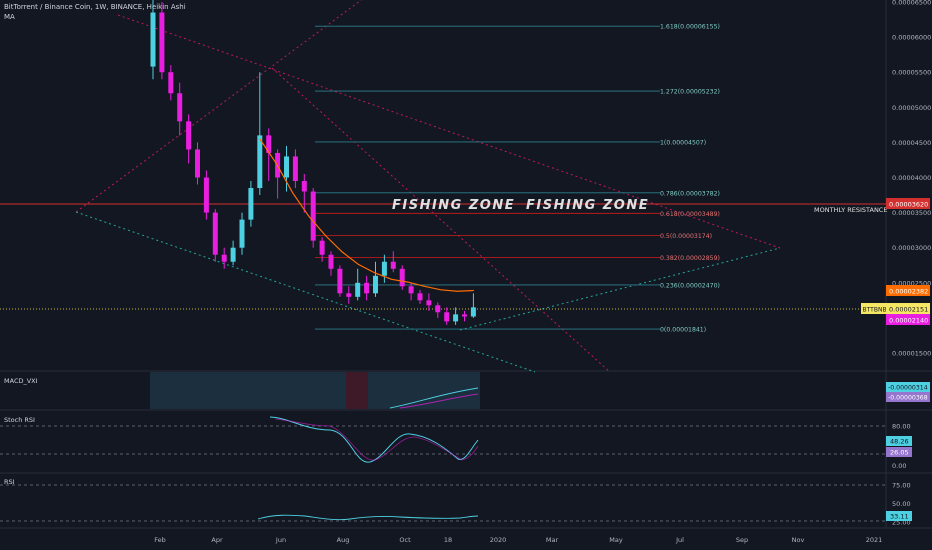 This screenshot has width=932, height=550. What do you see at coordinates (798, 540) in the screenshot?
I see `time-tick: Nov` at bounding box center [798, 540].